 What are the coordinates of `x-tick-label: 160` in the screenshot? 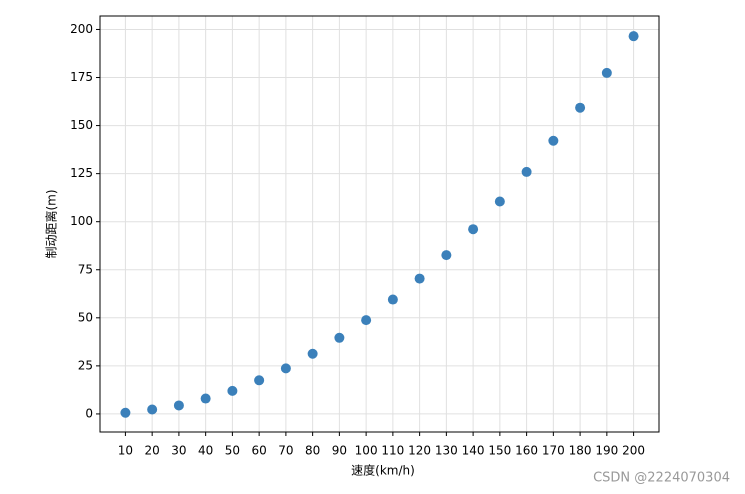 It's located at (526, 451).